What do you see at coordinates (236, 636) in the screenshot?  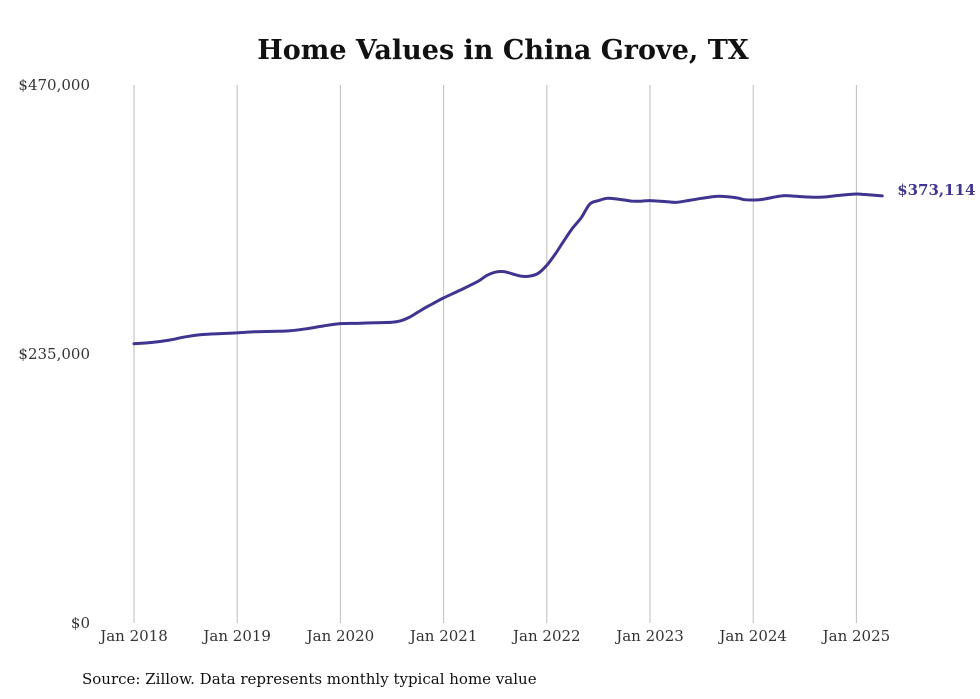 I see `x-tick-label: Jan 2019` at bounding box center [236, 636].